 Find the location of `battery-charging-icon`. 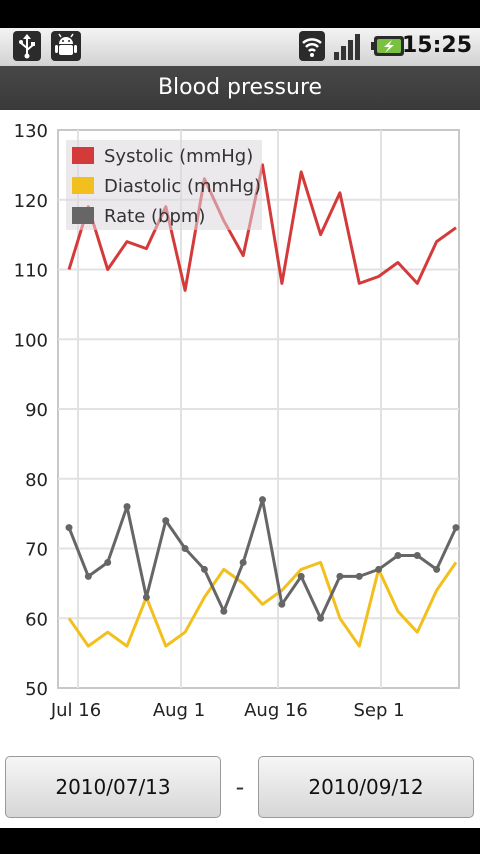

battery-charging-icon is located at coordinates (387, 46).